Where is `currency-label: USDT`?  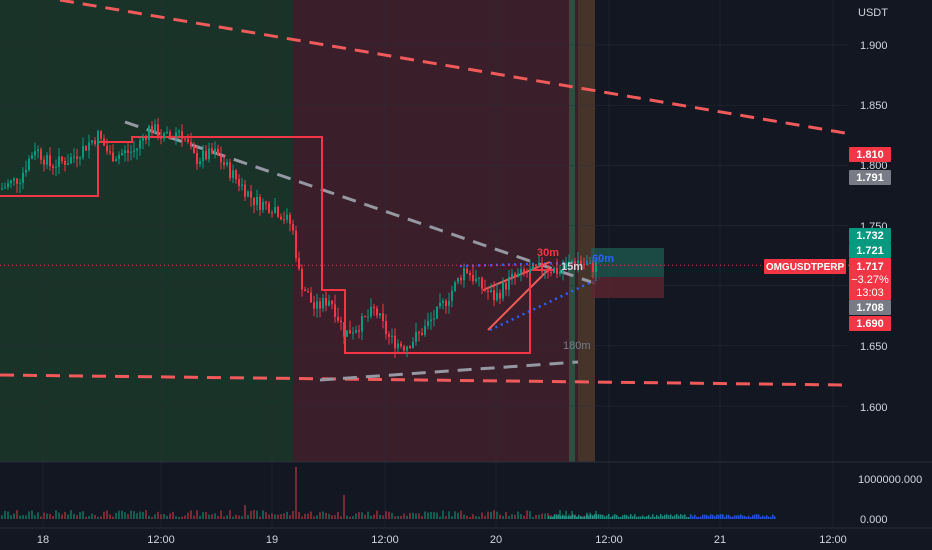 currency-label: USDT is located at coordinates (873, 13).